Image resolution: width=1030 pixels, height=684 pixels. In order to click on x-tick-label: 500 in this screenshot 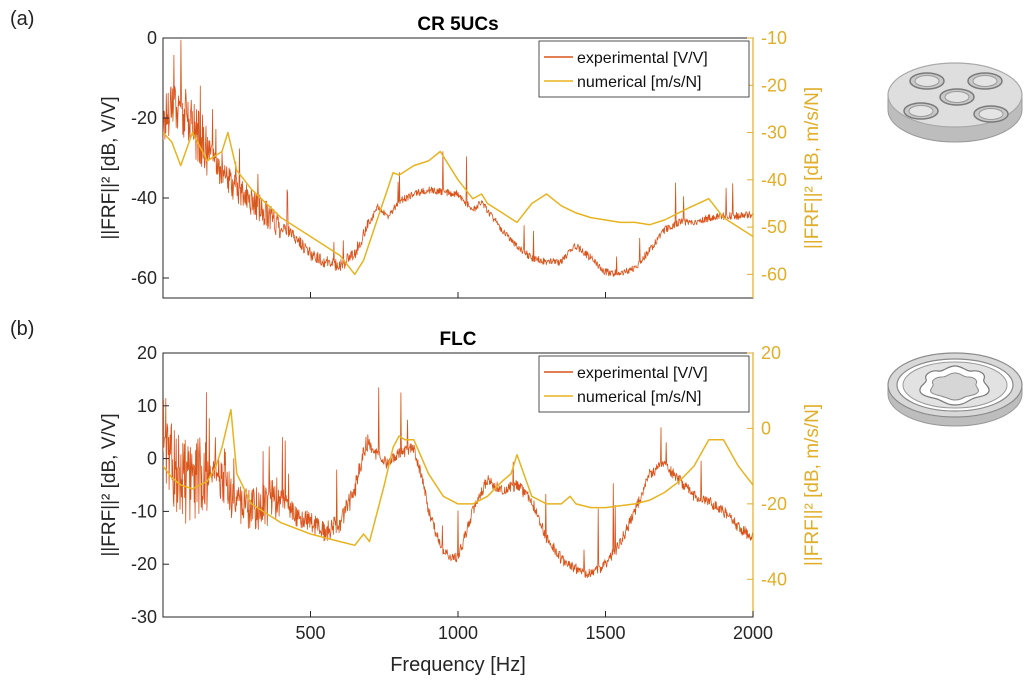, I will do `click(310, 633)`.